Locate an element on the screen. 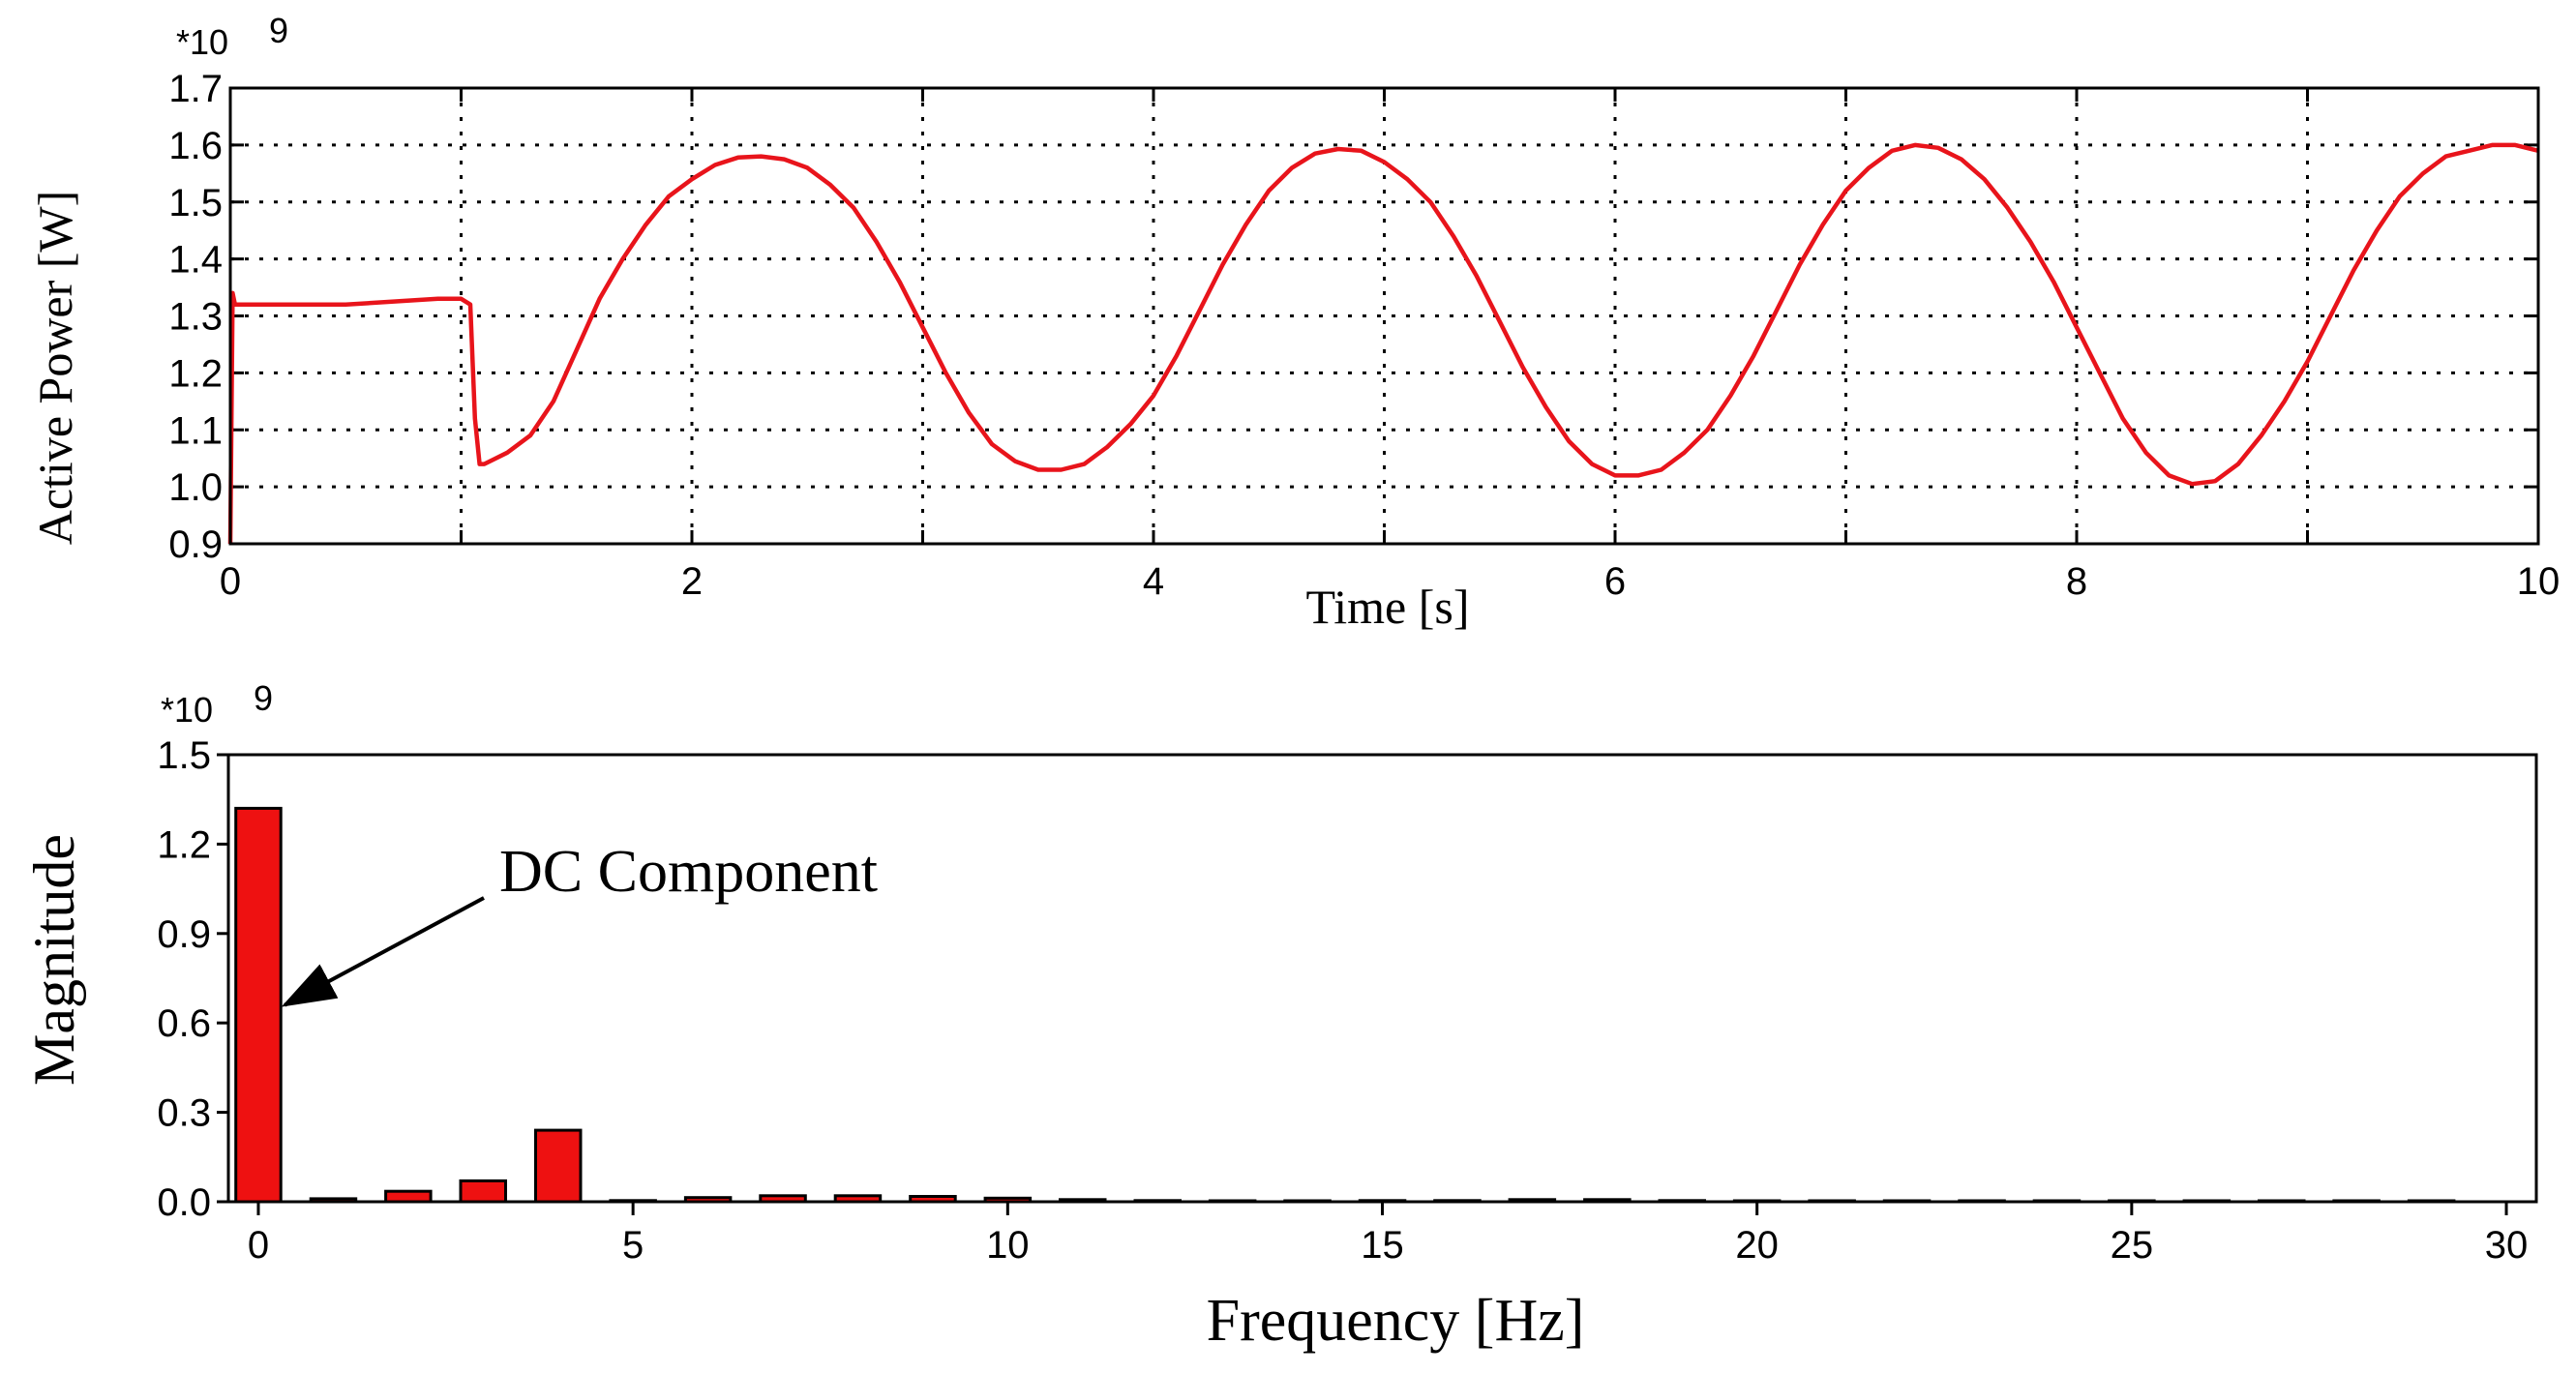 The image size is (2576, 1373). spectrum-x-tick-label: 15 is located at coordinates (1382, 1245).